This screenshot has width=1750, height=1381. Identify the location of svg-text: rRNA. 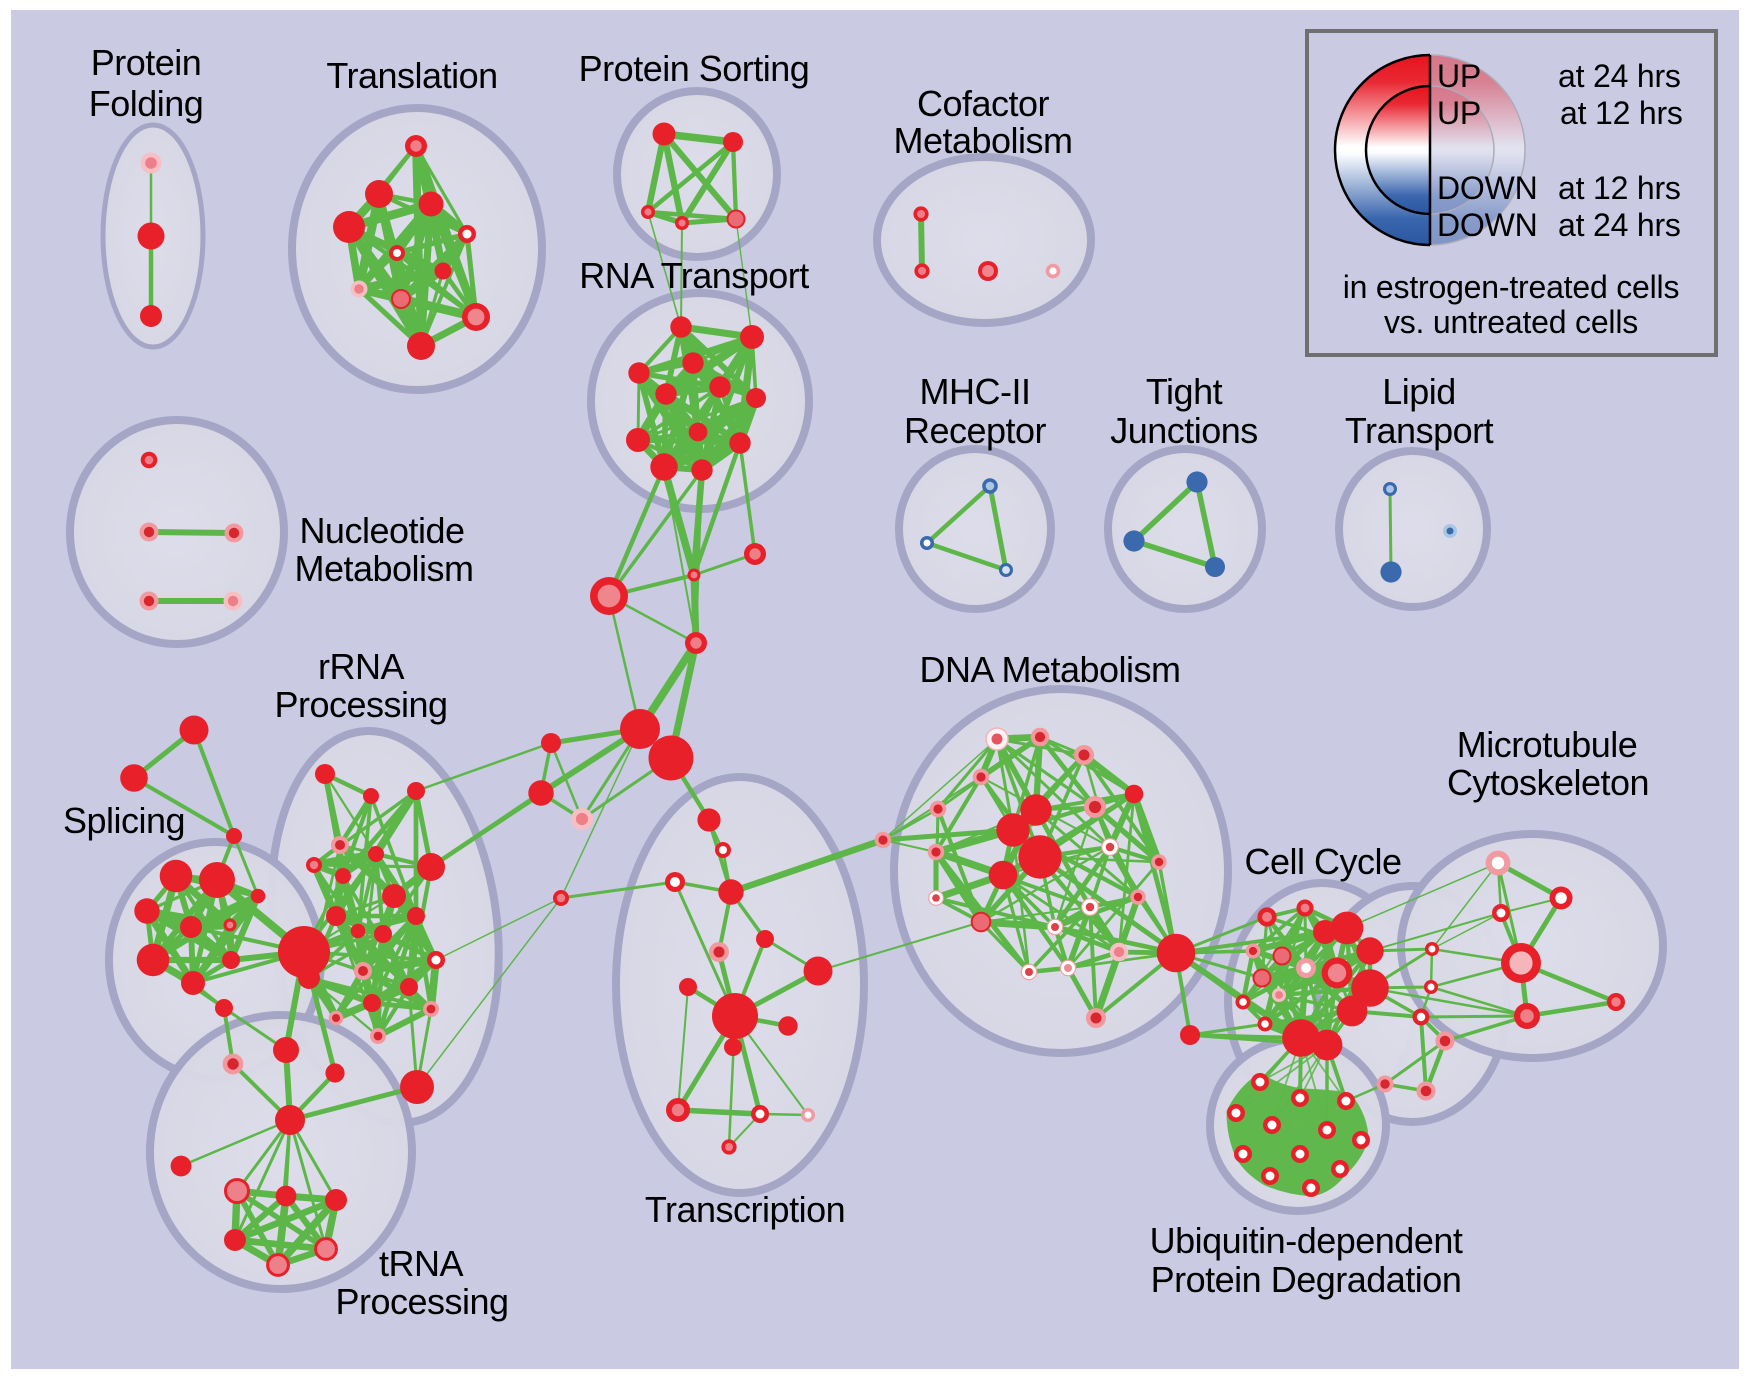
(361, 666).